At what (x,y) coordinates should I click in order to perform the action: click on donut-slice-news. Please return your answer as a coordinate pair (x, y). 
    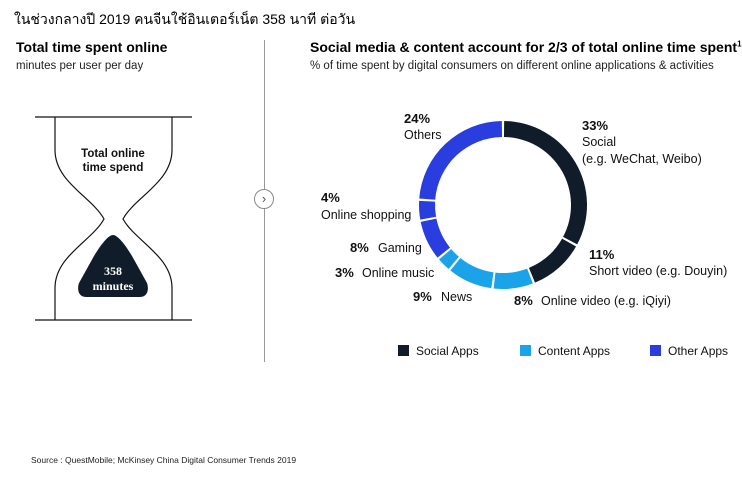
    Looking at the image, I should click on (472, 273).